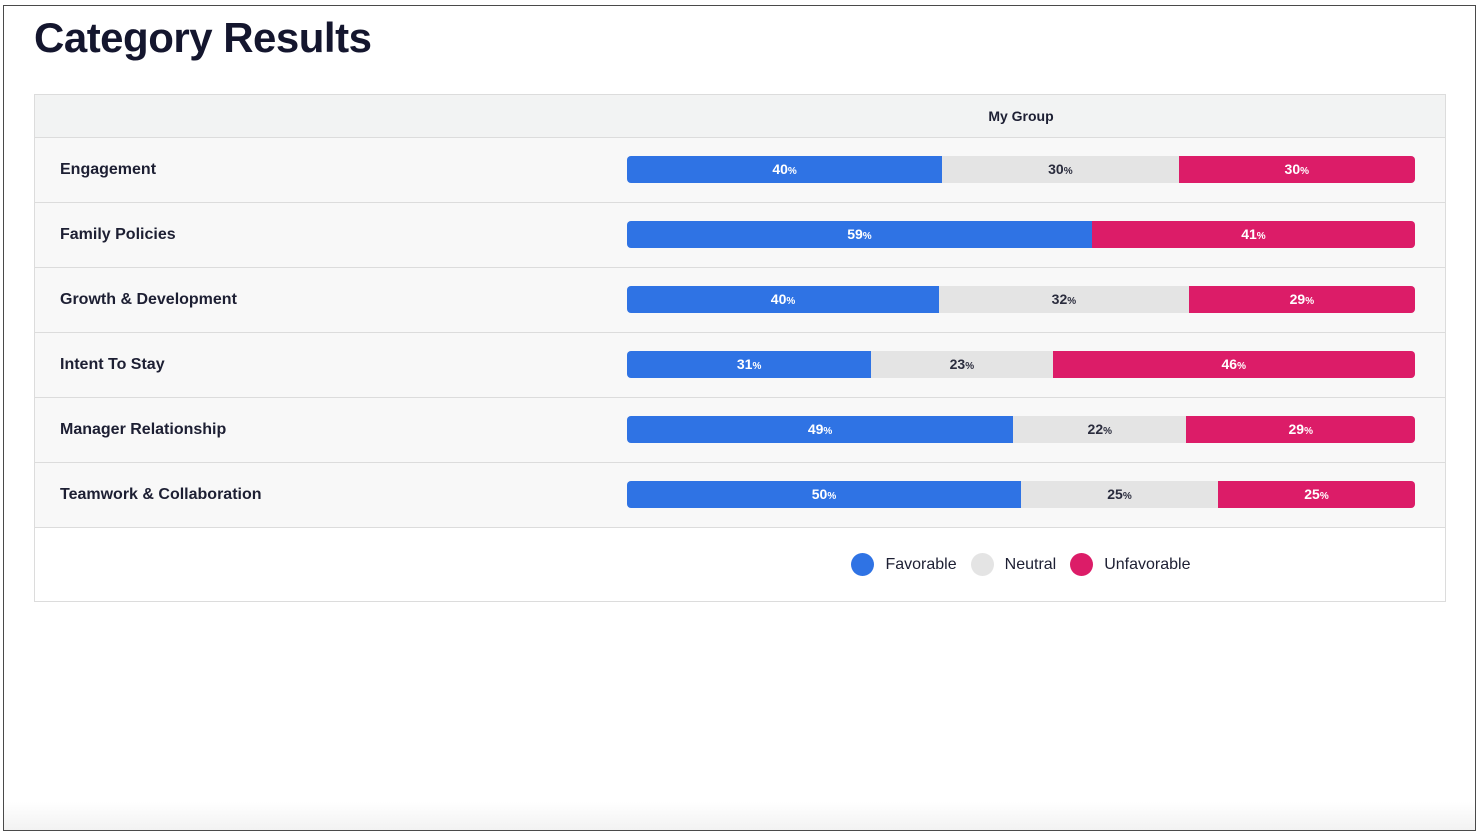 Image resolution: width=1482 pixels, height=840 pixels. I want to click on category-row-intent-to-stay: Intent To Stay 31% 23% 46%, so click(740, 365).